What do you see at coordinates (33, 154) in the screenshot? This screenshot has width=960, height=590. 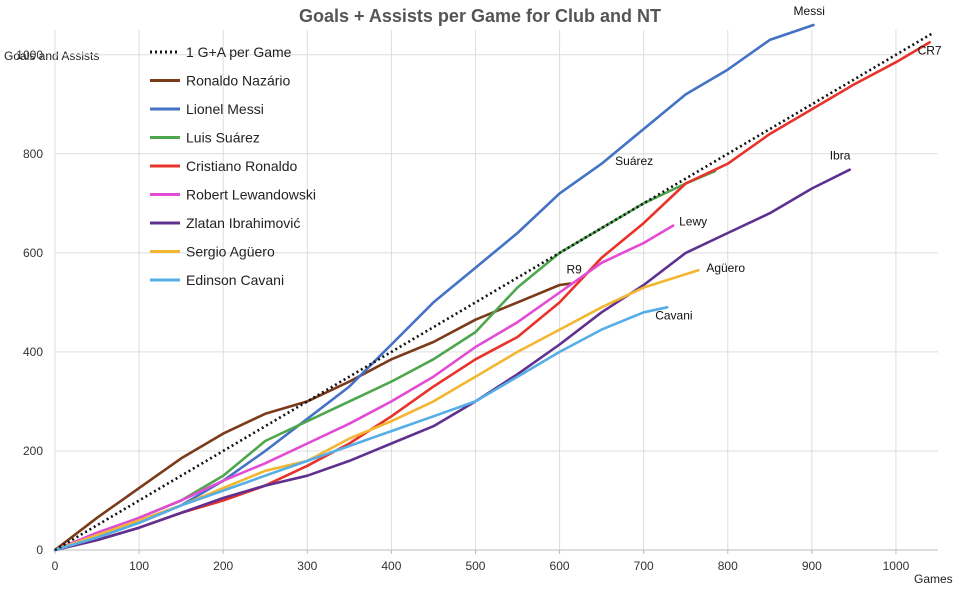 I see `y-tick-label-4: 800` at bounding box center [33, 154].